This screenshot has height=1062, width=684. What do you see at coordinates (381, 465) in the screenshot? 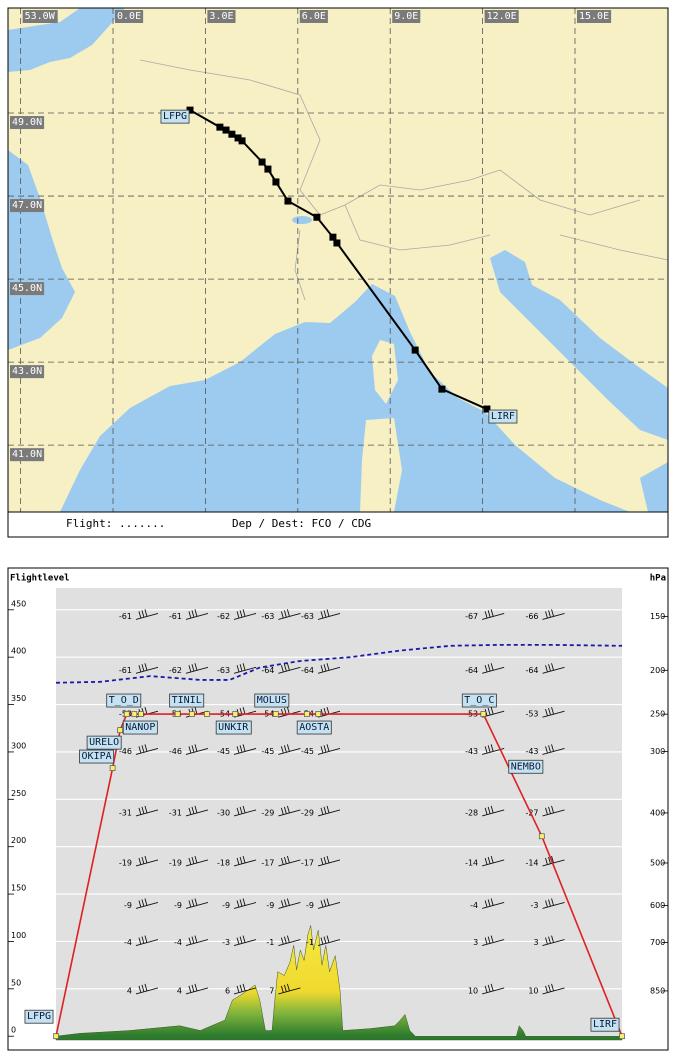
I see `island-sardinia` at bounding box center [381, 465].